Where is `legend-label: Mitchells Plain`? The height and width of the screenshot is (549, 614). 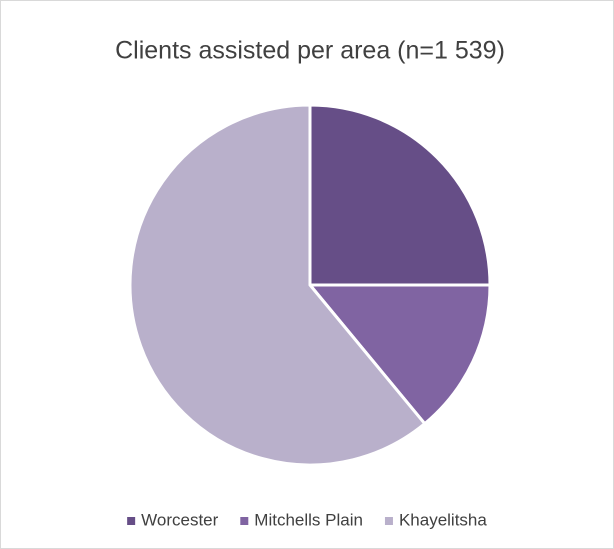
legend-label: Mitchells Plain is located at coordinates (308, 519).